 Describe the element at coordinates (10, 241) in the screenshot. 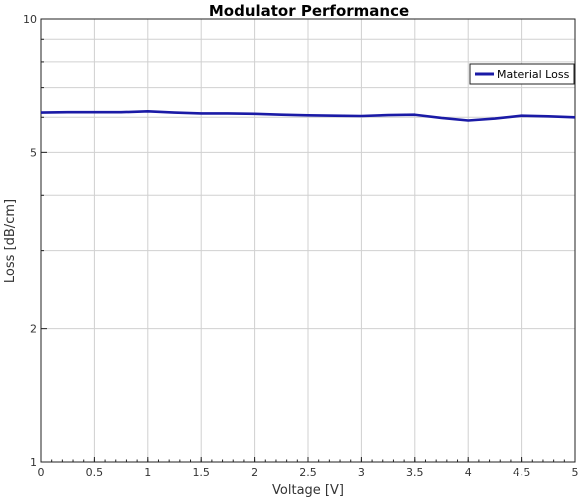

I see `y-axis-label: Loss [dB/cm]` at that location.